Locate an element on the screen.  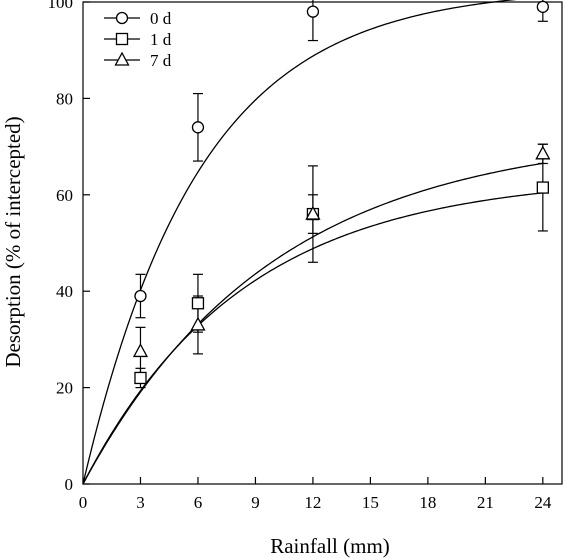
y-tick-label: 40 is located at coordinates (64, 291).